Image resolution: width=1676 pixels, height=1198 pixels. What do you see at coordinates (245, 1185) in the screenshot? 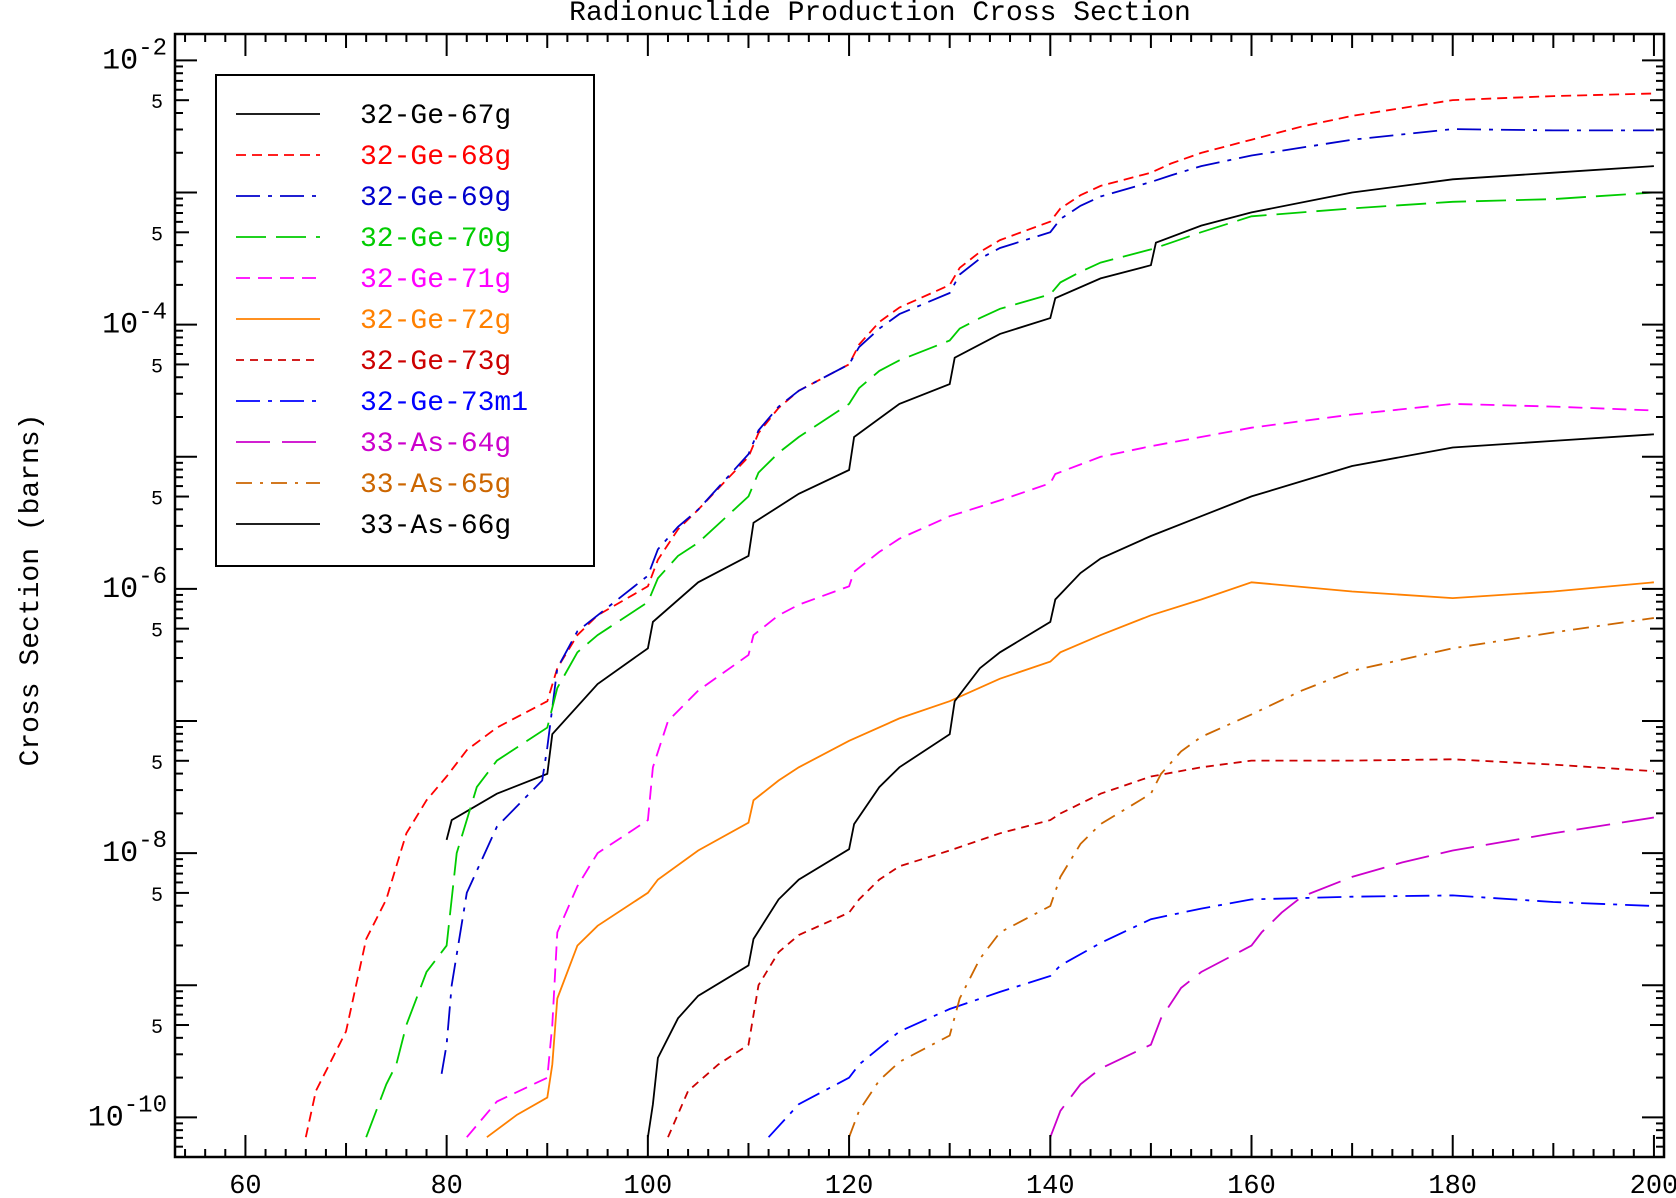
I see `x-tick-label: 60` at bounding box center [245, 1185].